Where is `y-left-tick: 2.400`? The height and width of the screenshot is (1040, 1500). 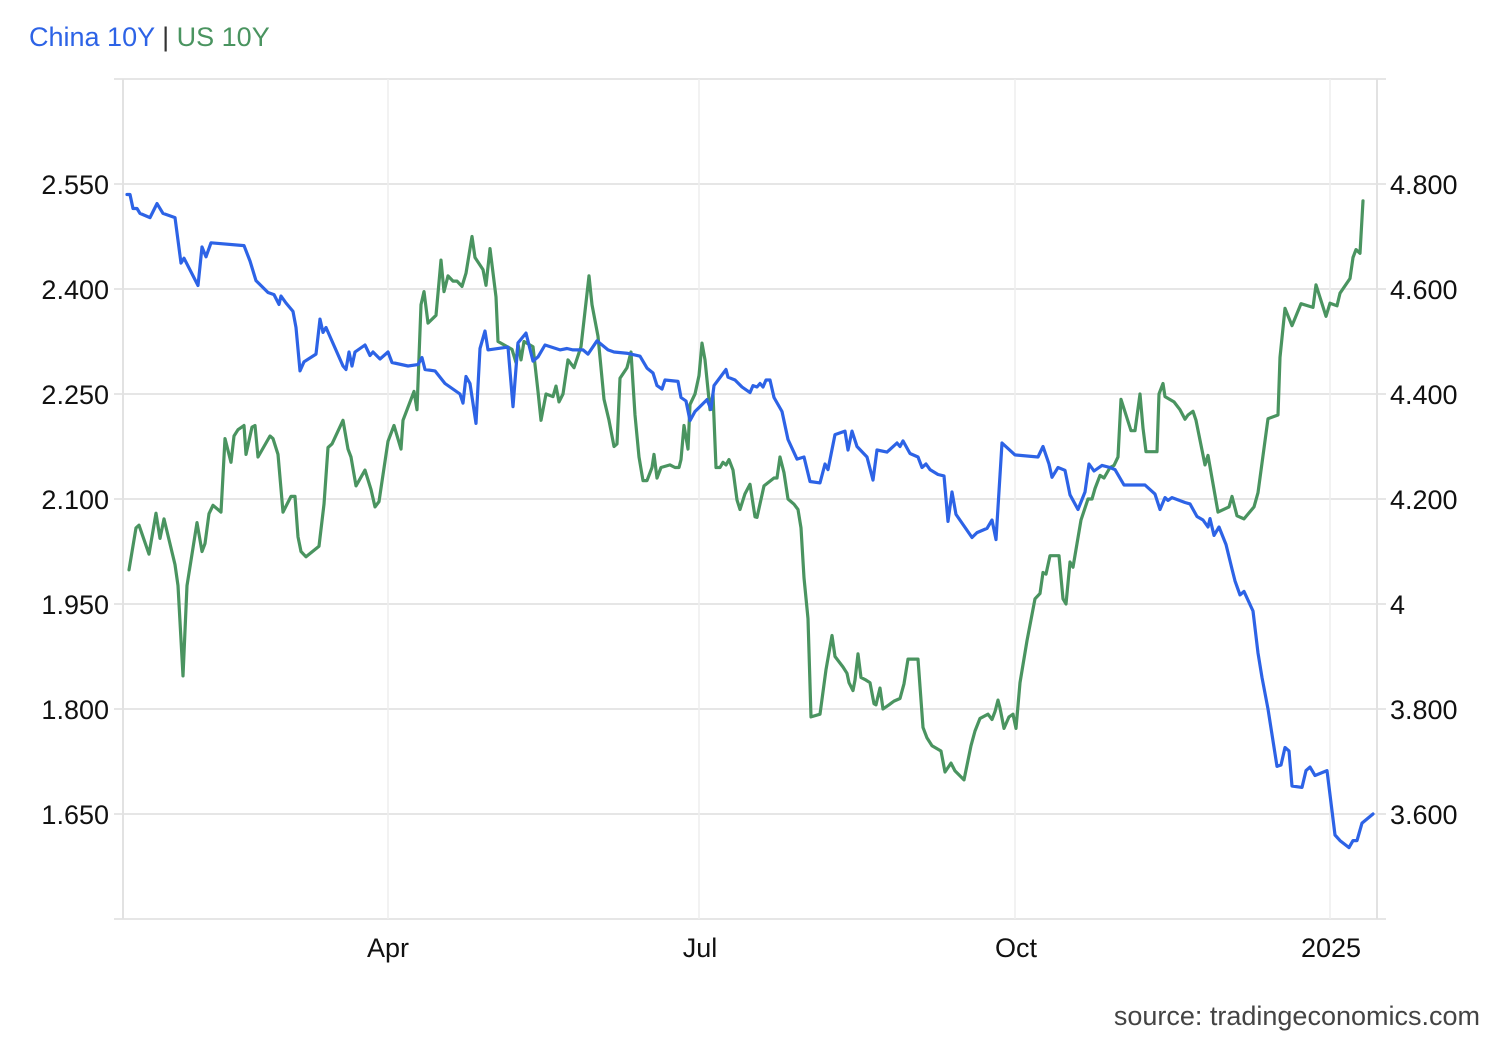
y-left-tick: 2.400 is located at coordinates (75, 290).